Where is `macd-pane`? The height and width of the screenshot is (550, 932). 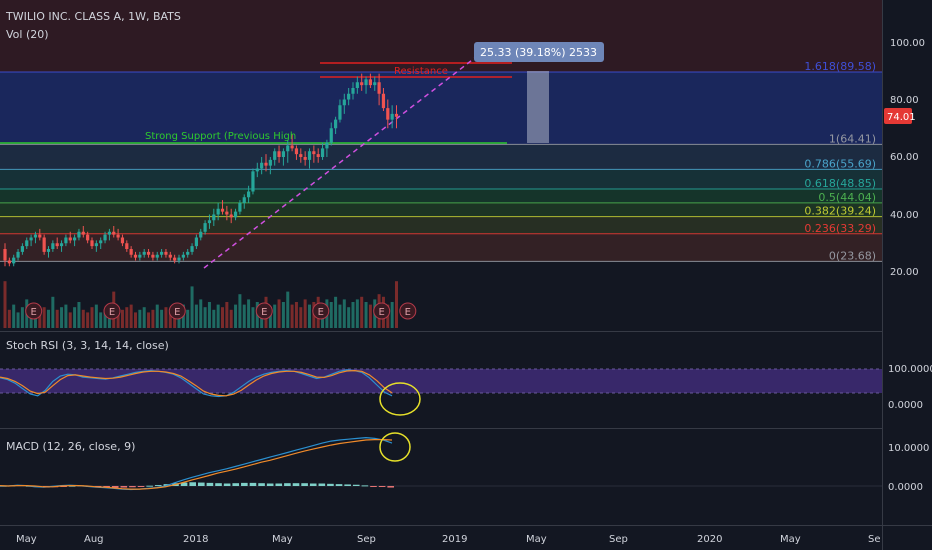 macd-pane is located at coordinates (441, 461).